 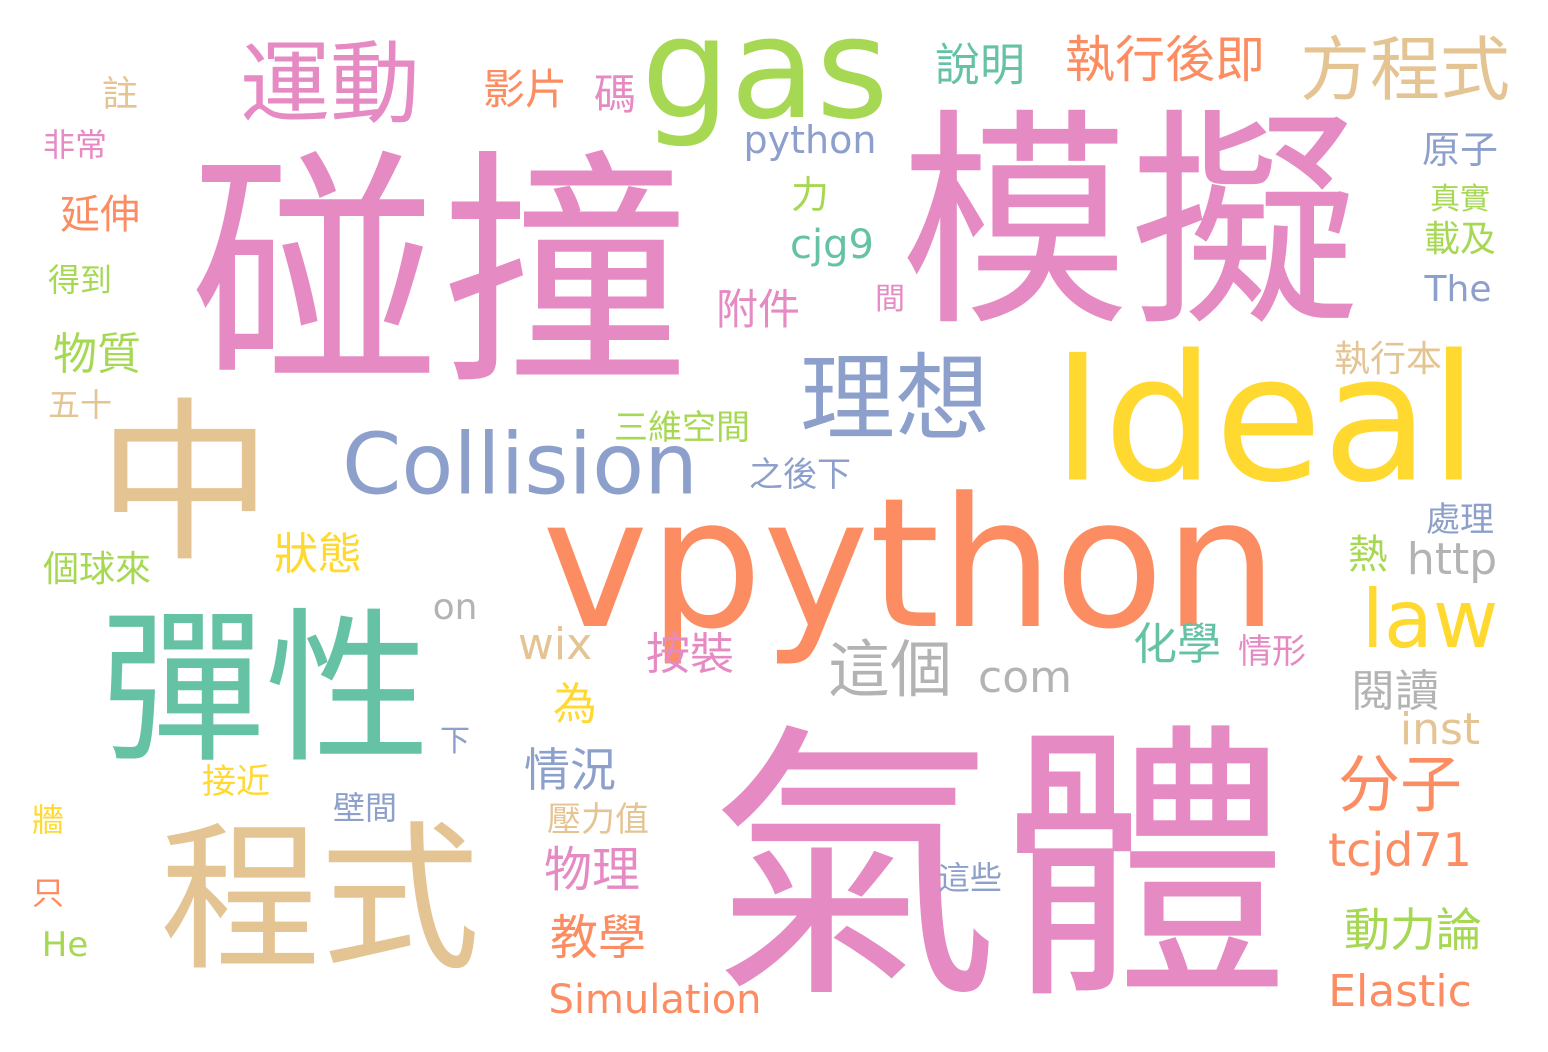 What do you see at coordinates (100, 215) in the screenshot?
I see `word-yanshen: 延伸` at bounding box center [100, 215].